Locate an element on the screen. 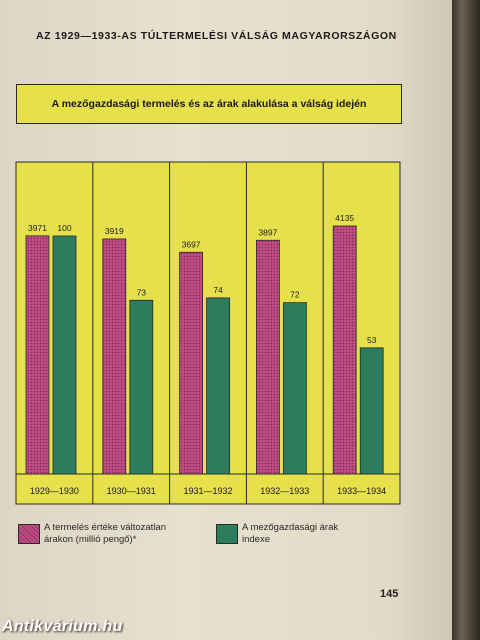  data-label-production-1: 3919 is located at coordinates (114, 231).